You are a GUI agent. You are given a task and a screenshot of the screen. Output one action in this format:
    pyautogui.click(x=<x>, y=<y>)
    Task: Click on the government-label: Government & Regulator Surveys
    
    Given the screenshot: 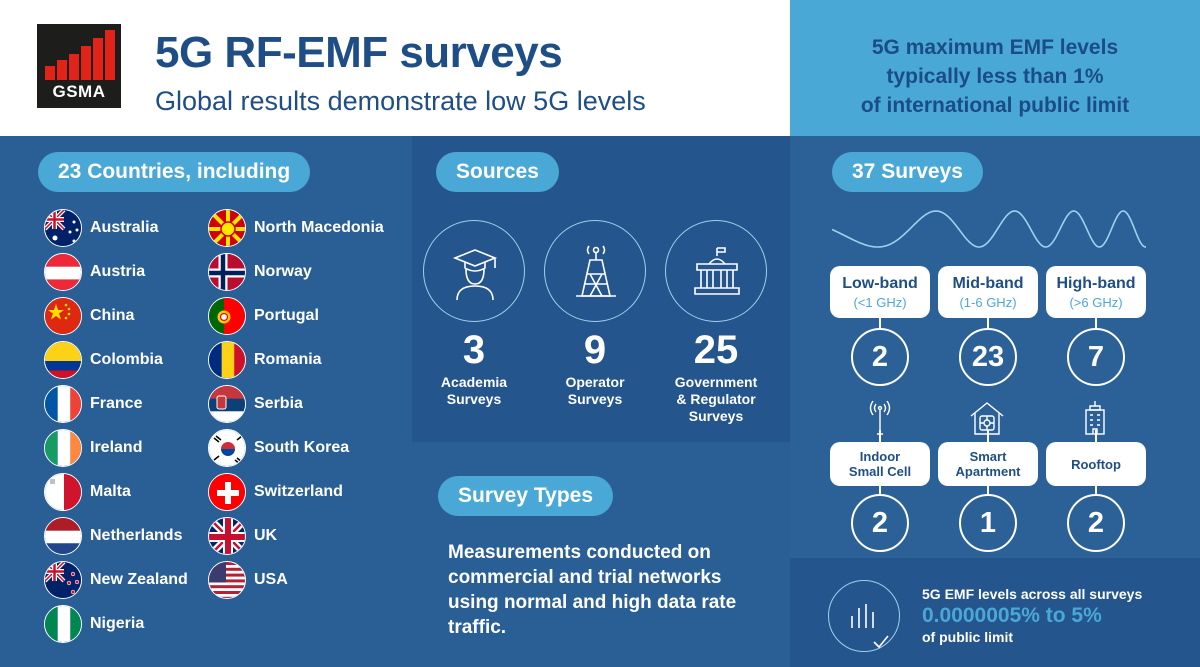 What is the action you would take?
    pyautogui.click(x=716, y=399)
    